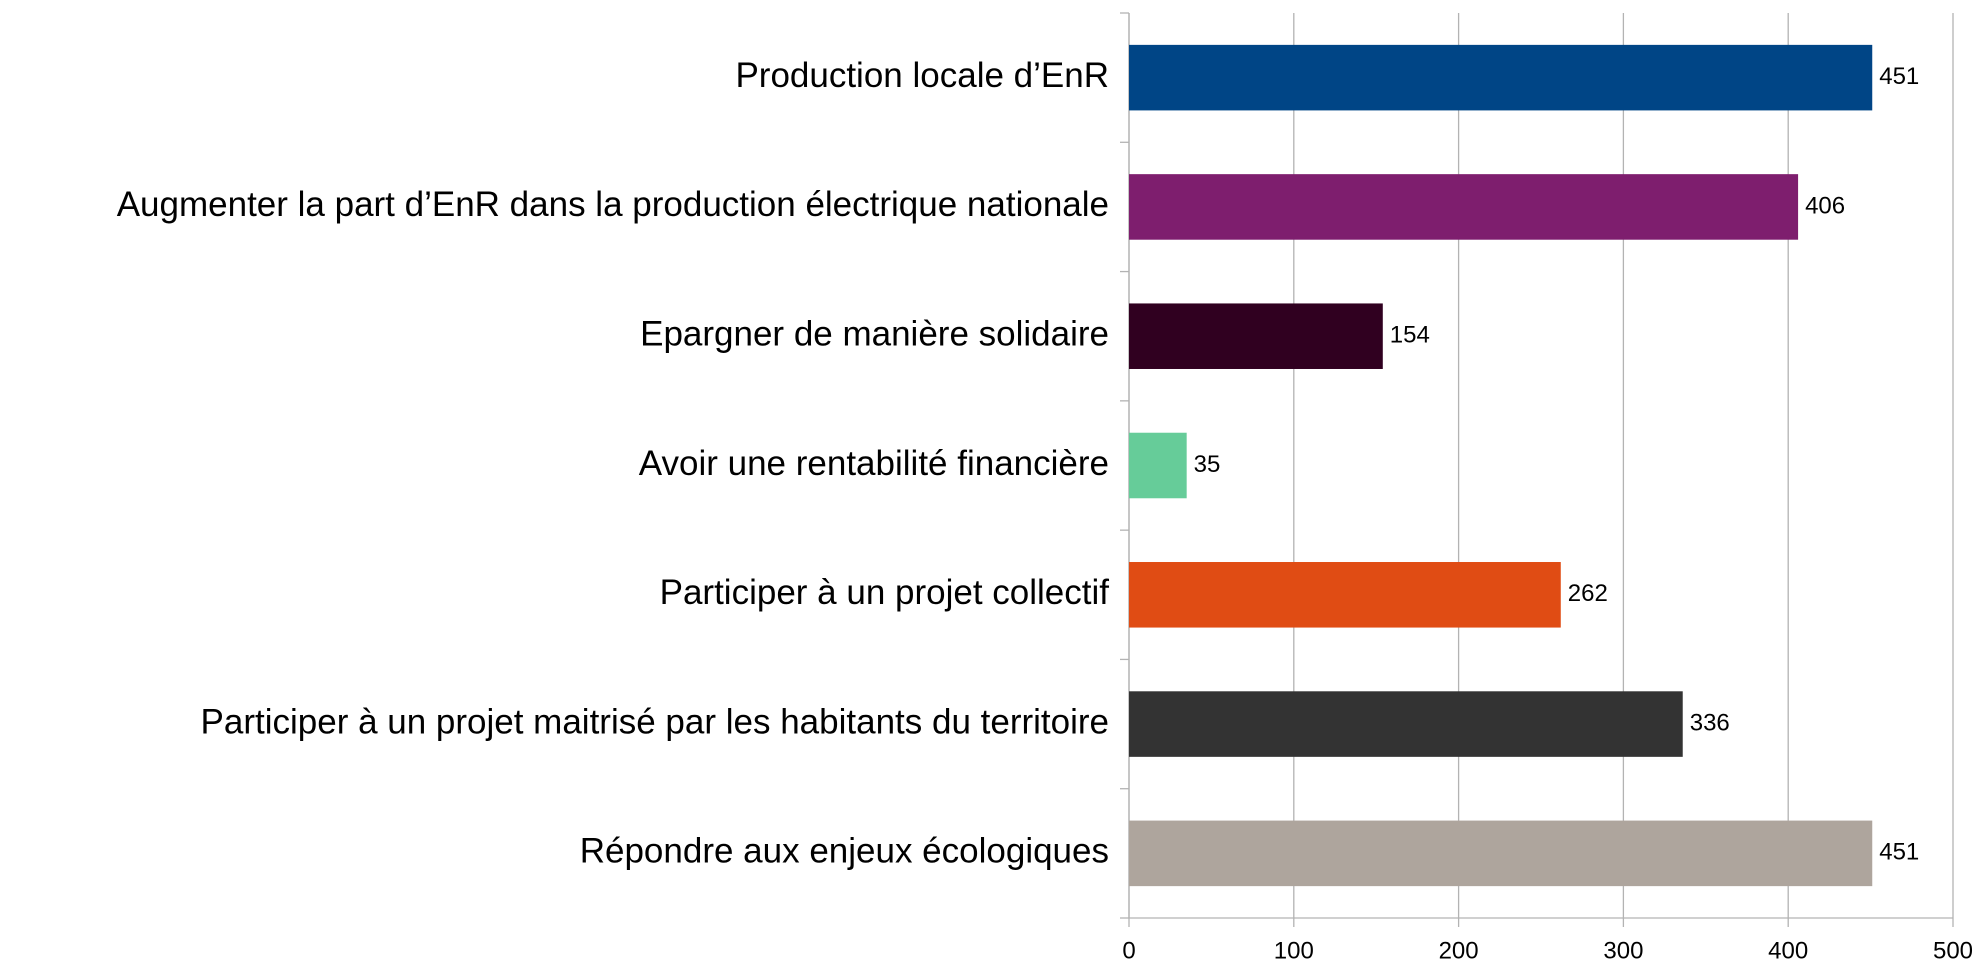 Image resolution: width=1978 pixels, height=964 pixels. Describe the element at coordinates (1294, 950) in the screenshot. I see `x-tick-label: 100` at that location.